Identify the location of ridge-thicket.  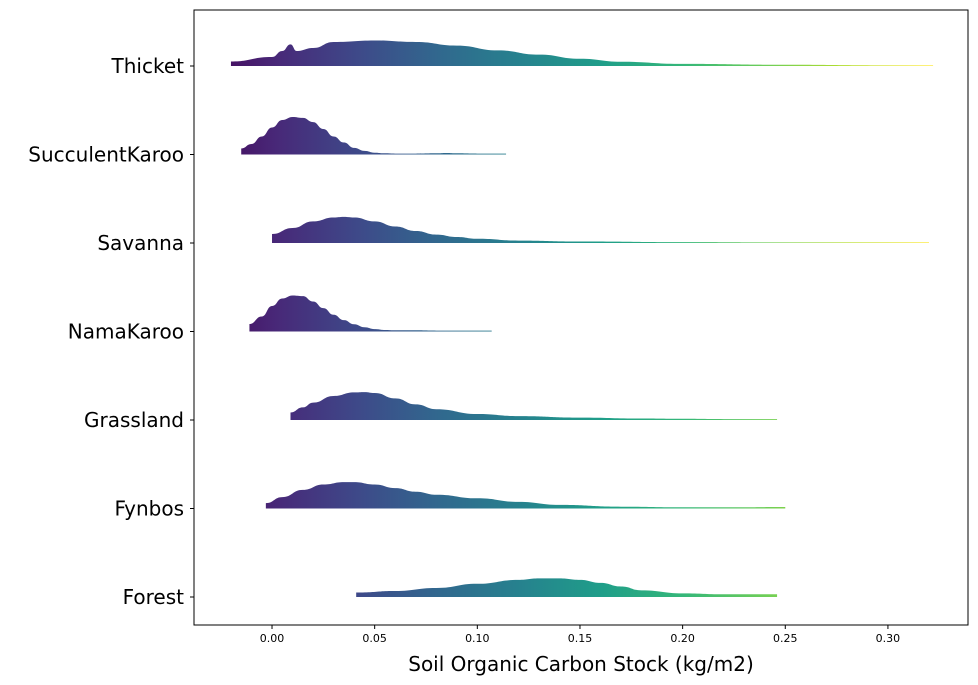
(582, 53).